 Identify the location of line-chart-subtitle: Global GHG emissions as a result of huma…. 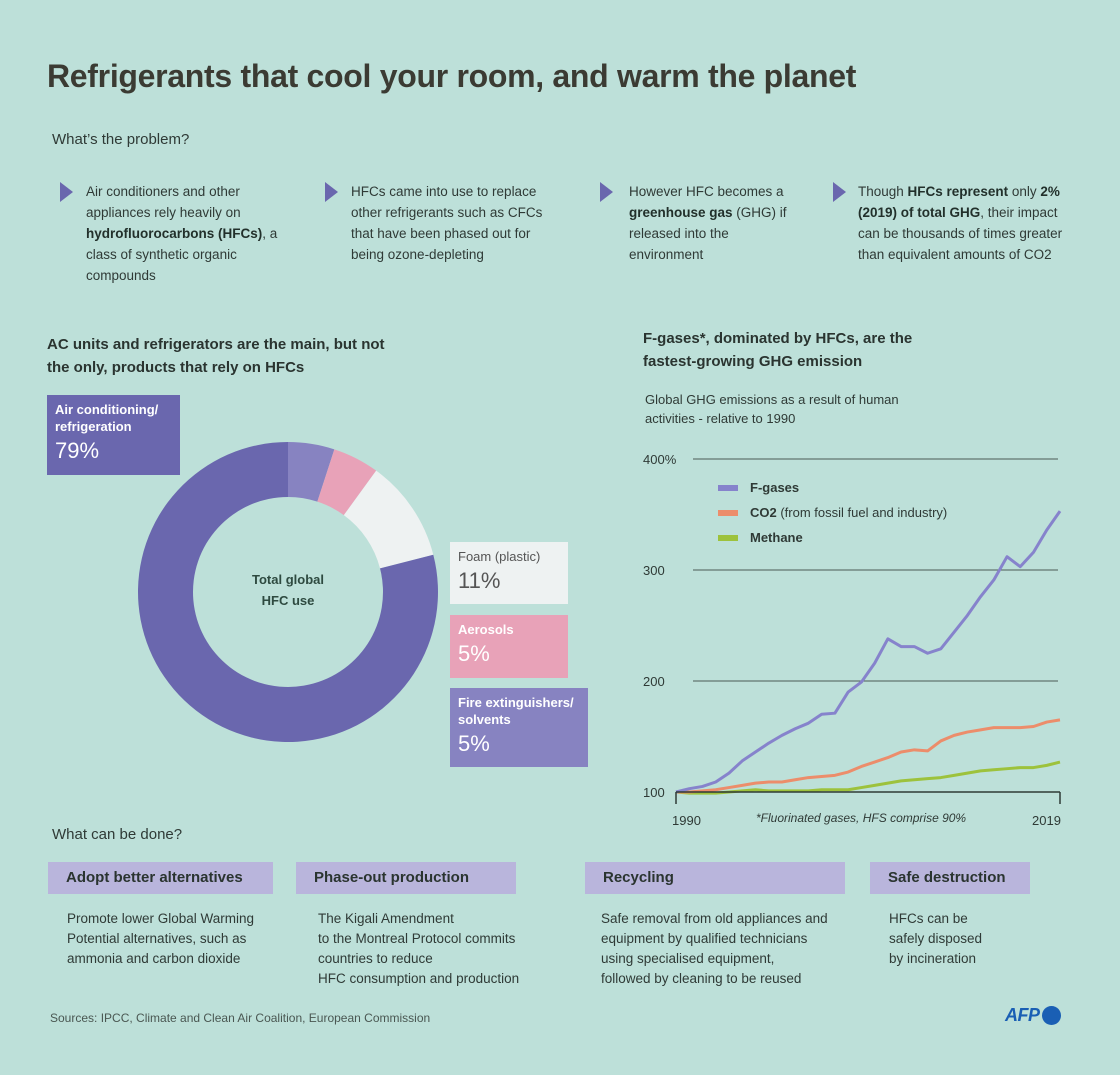
(772, 409).